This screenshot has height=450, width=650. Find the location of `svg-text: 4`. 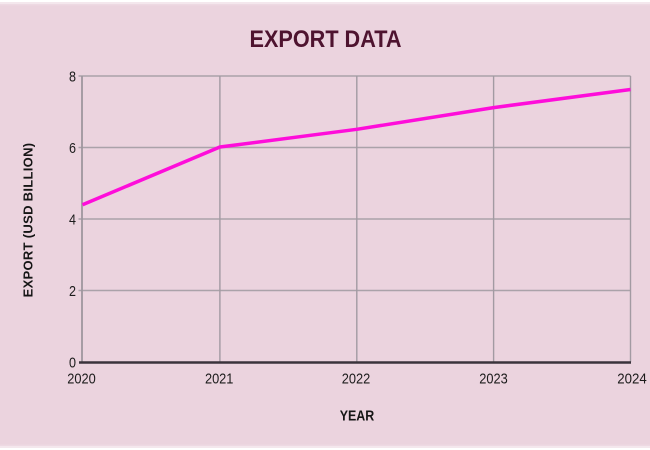

svg-text: 4 is located at coordinates (72, 219).